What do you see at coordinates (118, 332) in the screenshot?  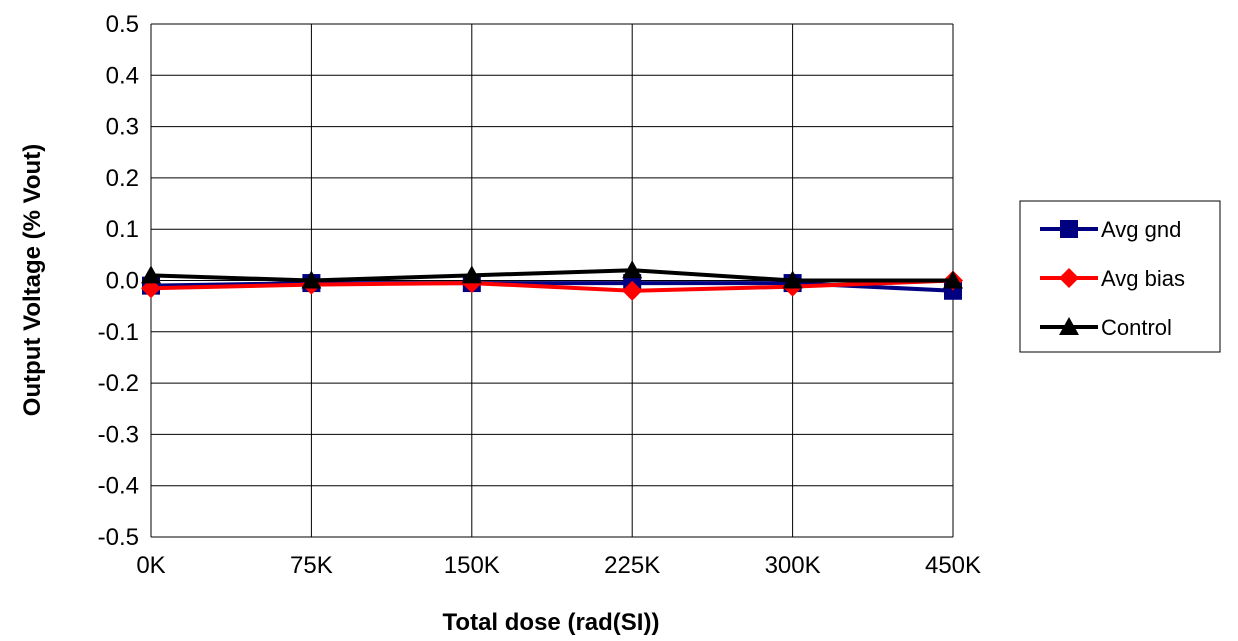 I see `y-tick-label: -0.1` at bounding box center [118, 332].